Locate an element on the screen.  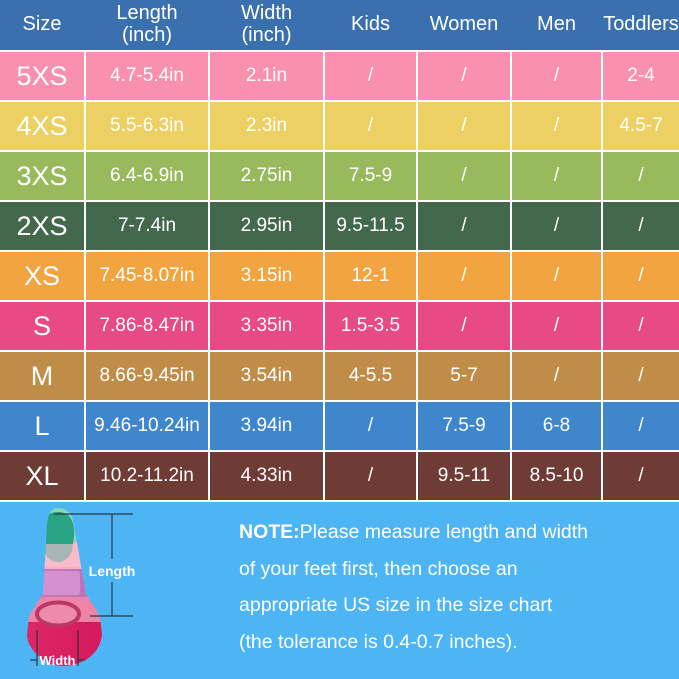
header-cell-men: Men is located at coordinates (556, 25).